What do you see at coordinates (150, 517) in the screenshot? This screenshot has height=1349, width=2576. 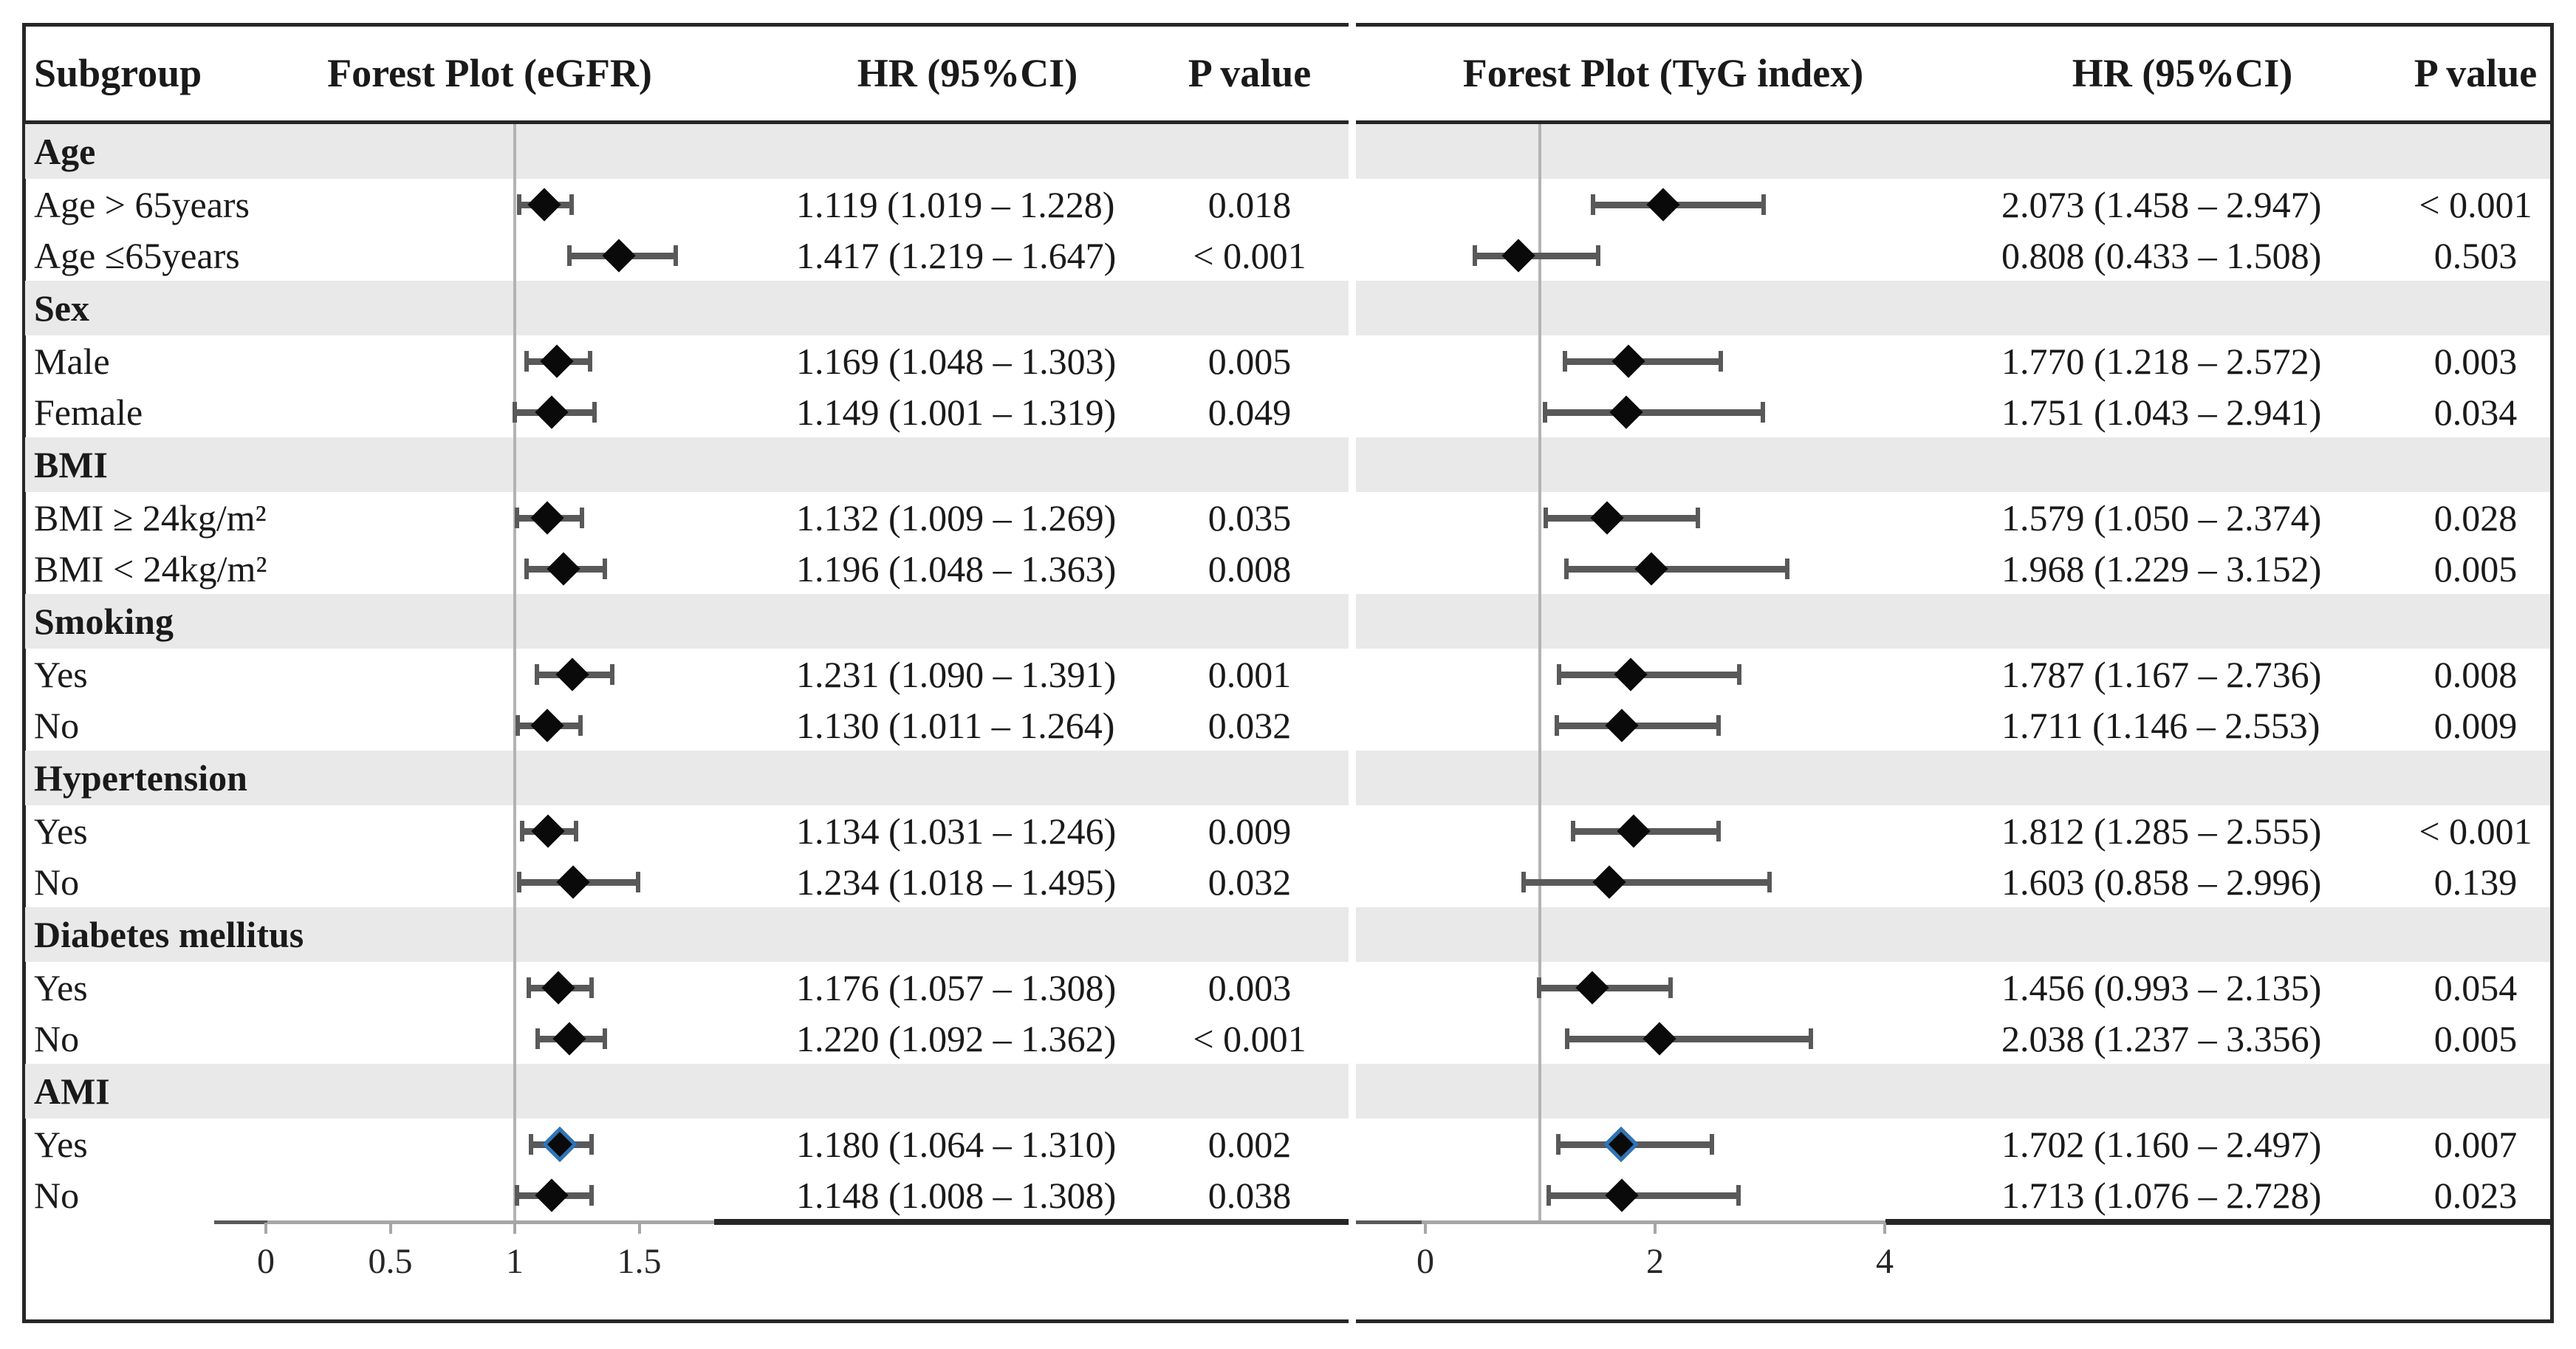 I see `subgroup-label: BMI ≥ 24kg/m²` at bounding box center [150, 517].